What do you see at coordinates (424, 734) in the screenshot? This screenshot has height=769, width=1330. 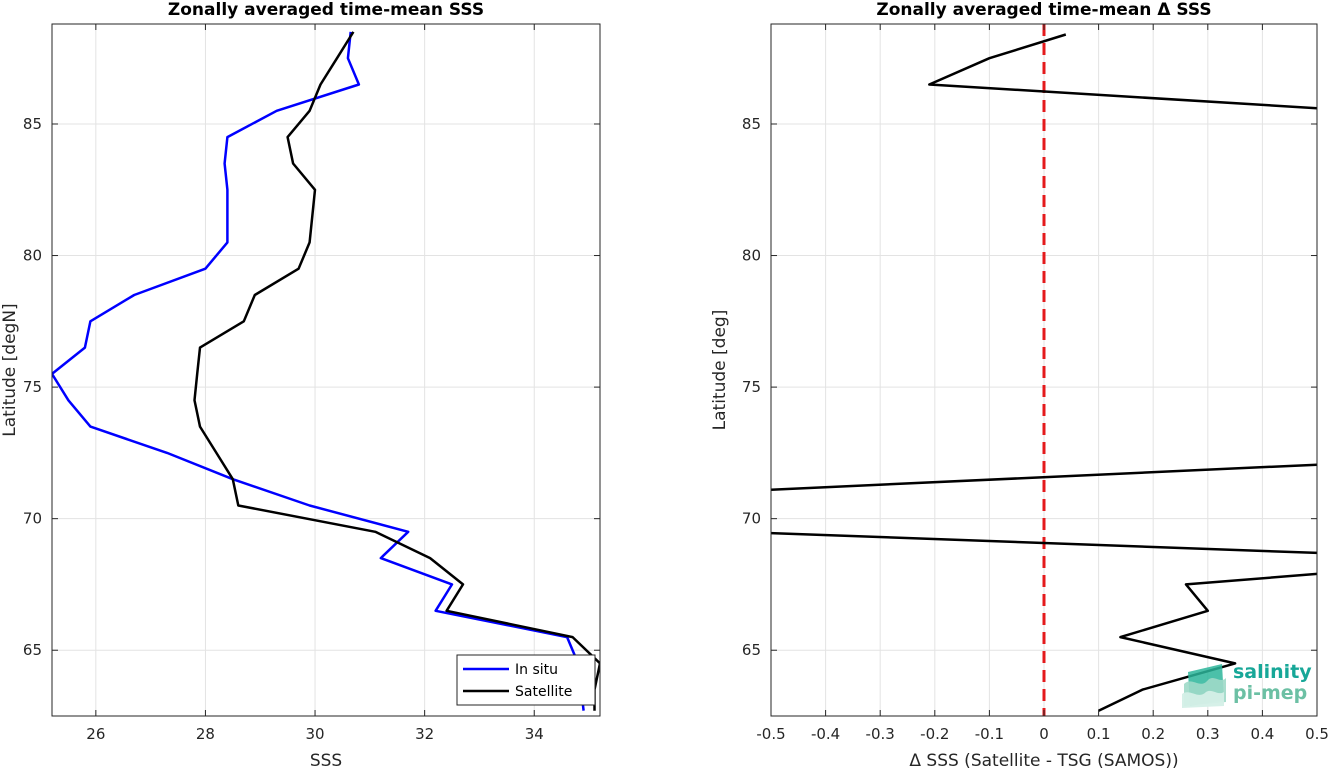 I see `x-tick-label: 32` at bounding box center [424, 734].